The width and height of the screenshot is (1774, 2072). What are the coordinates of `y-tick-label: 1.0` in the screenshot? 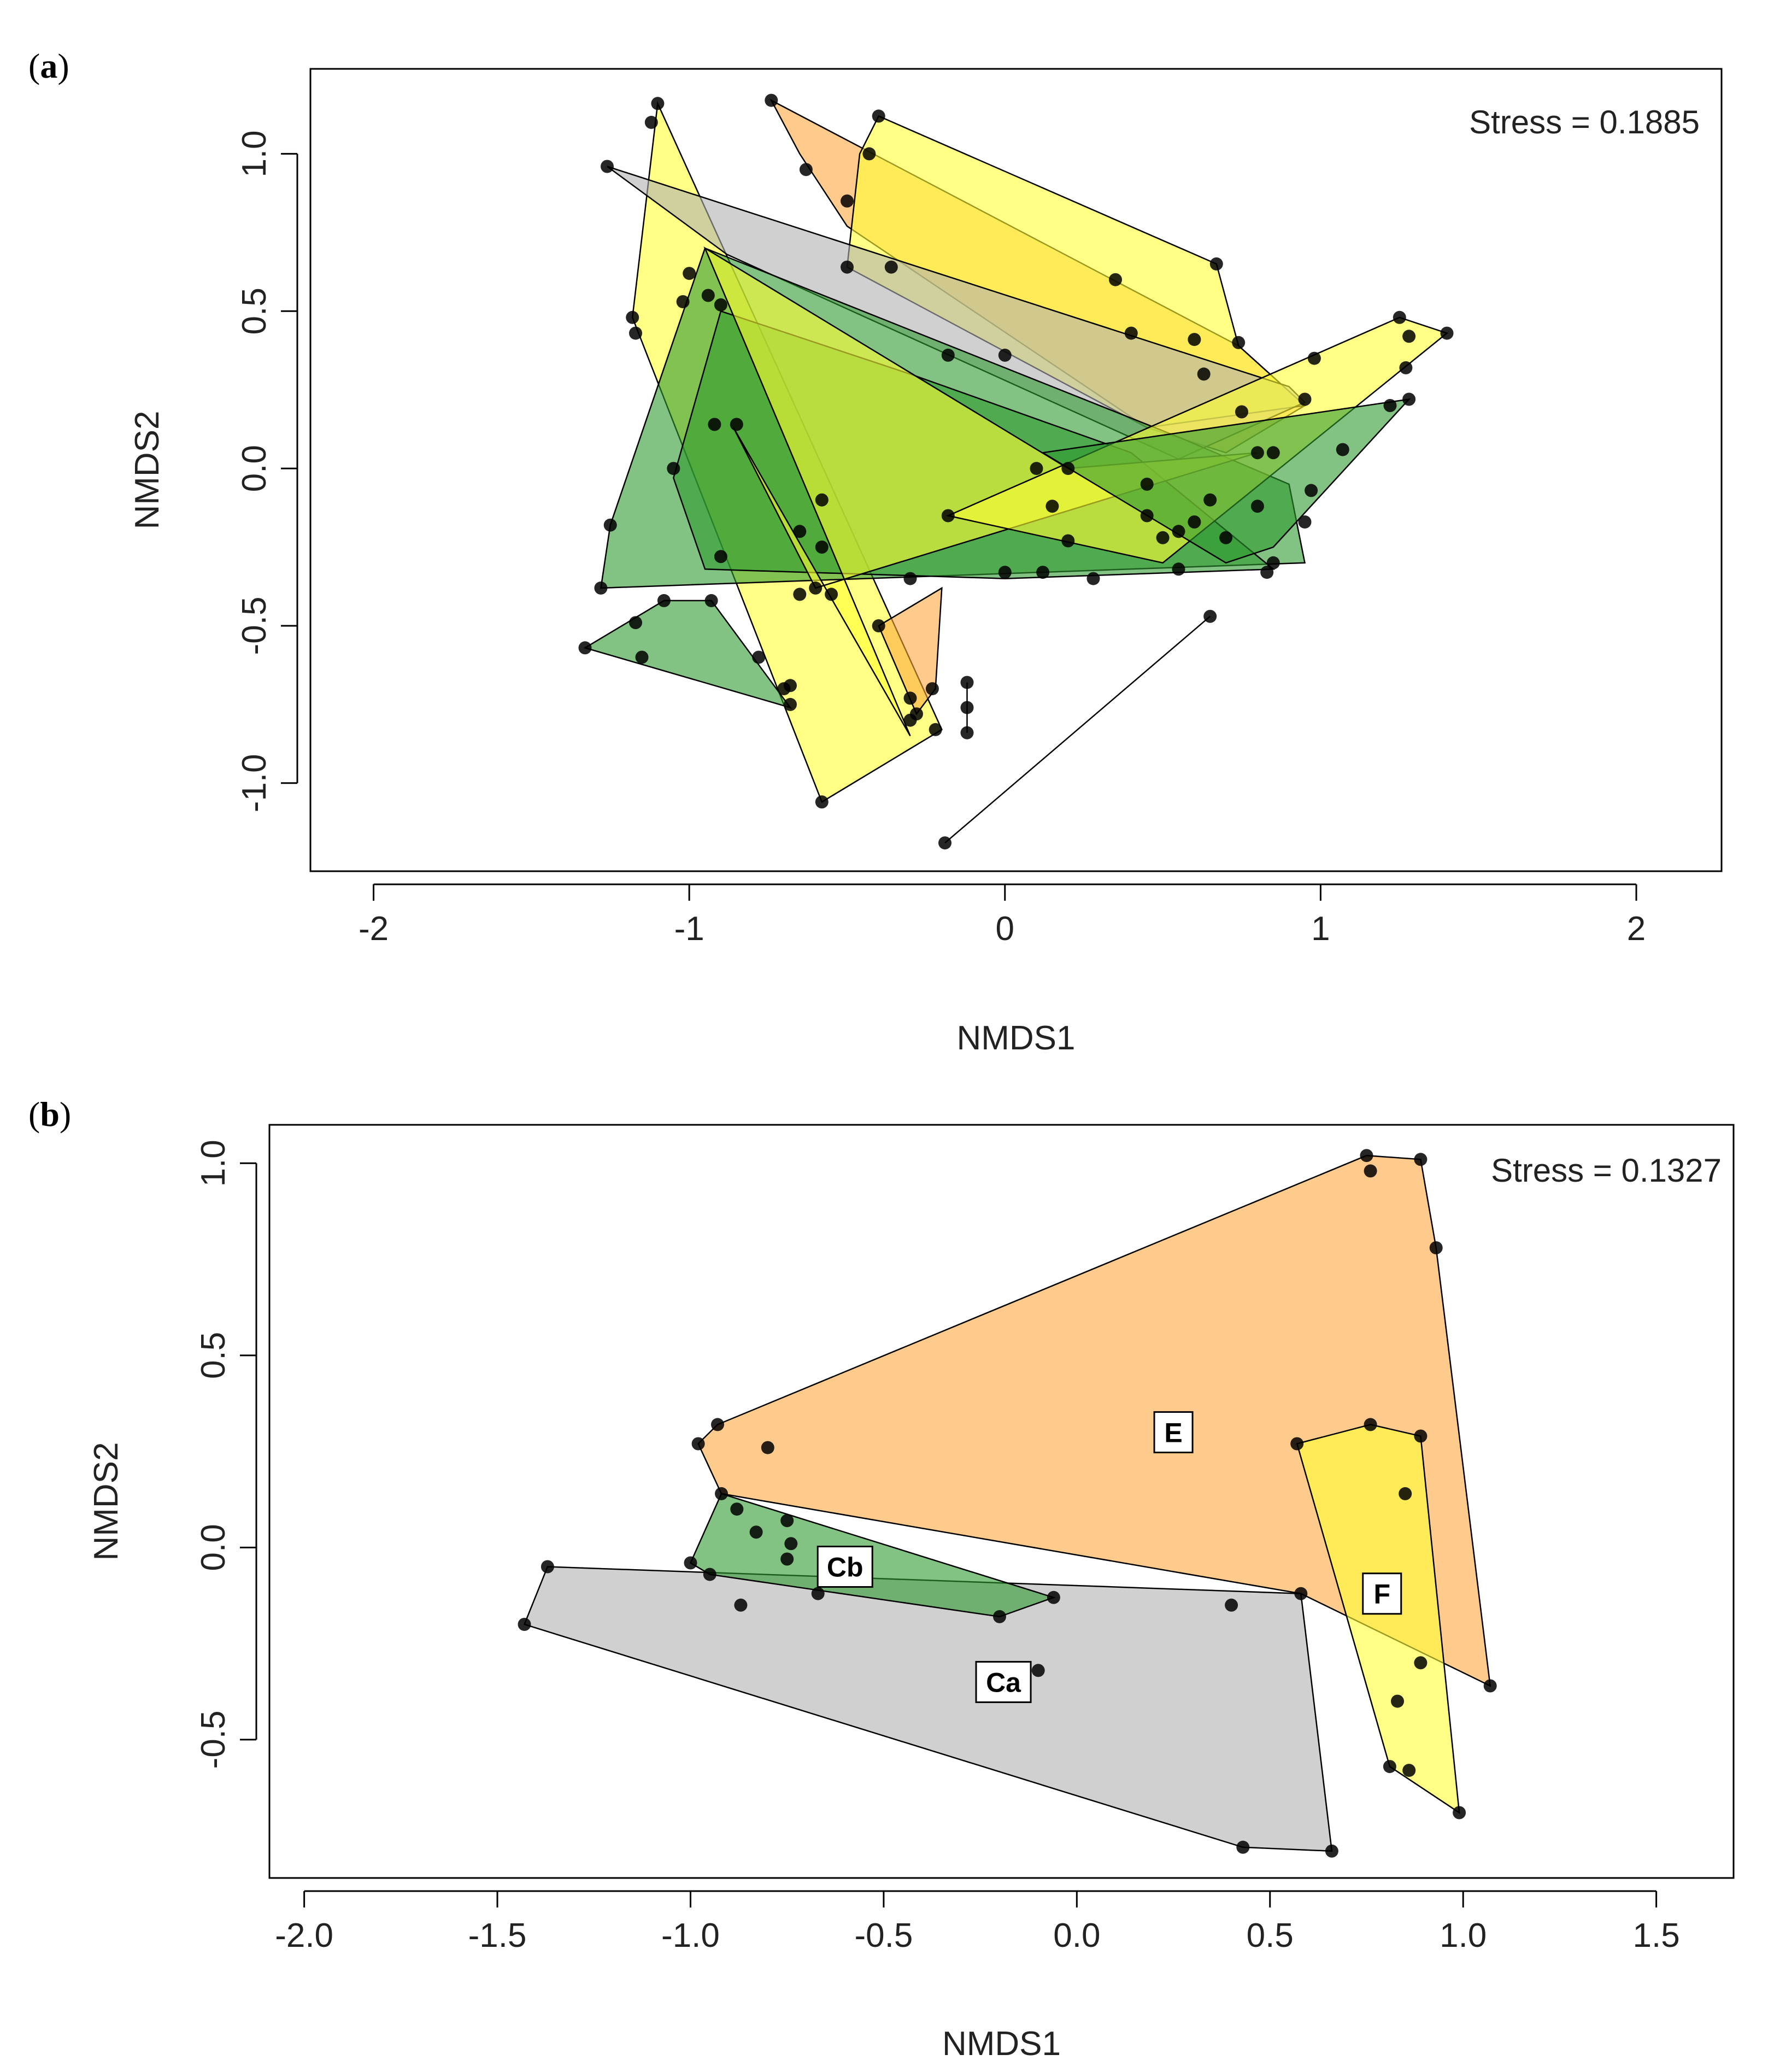 It's located at (255, 153).